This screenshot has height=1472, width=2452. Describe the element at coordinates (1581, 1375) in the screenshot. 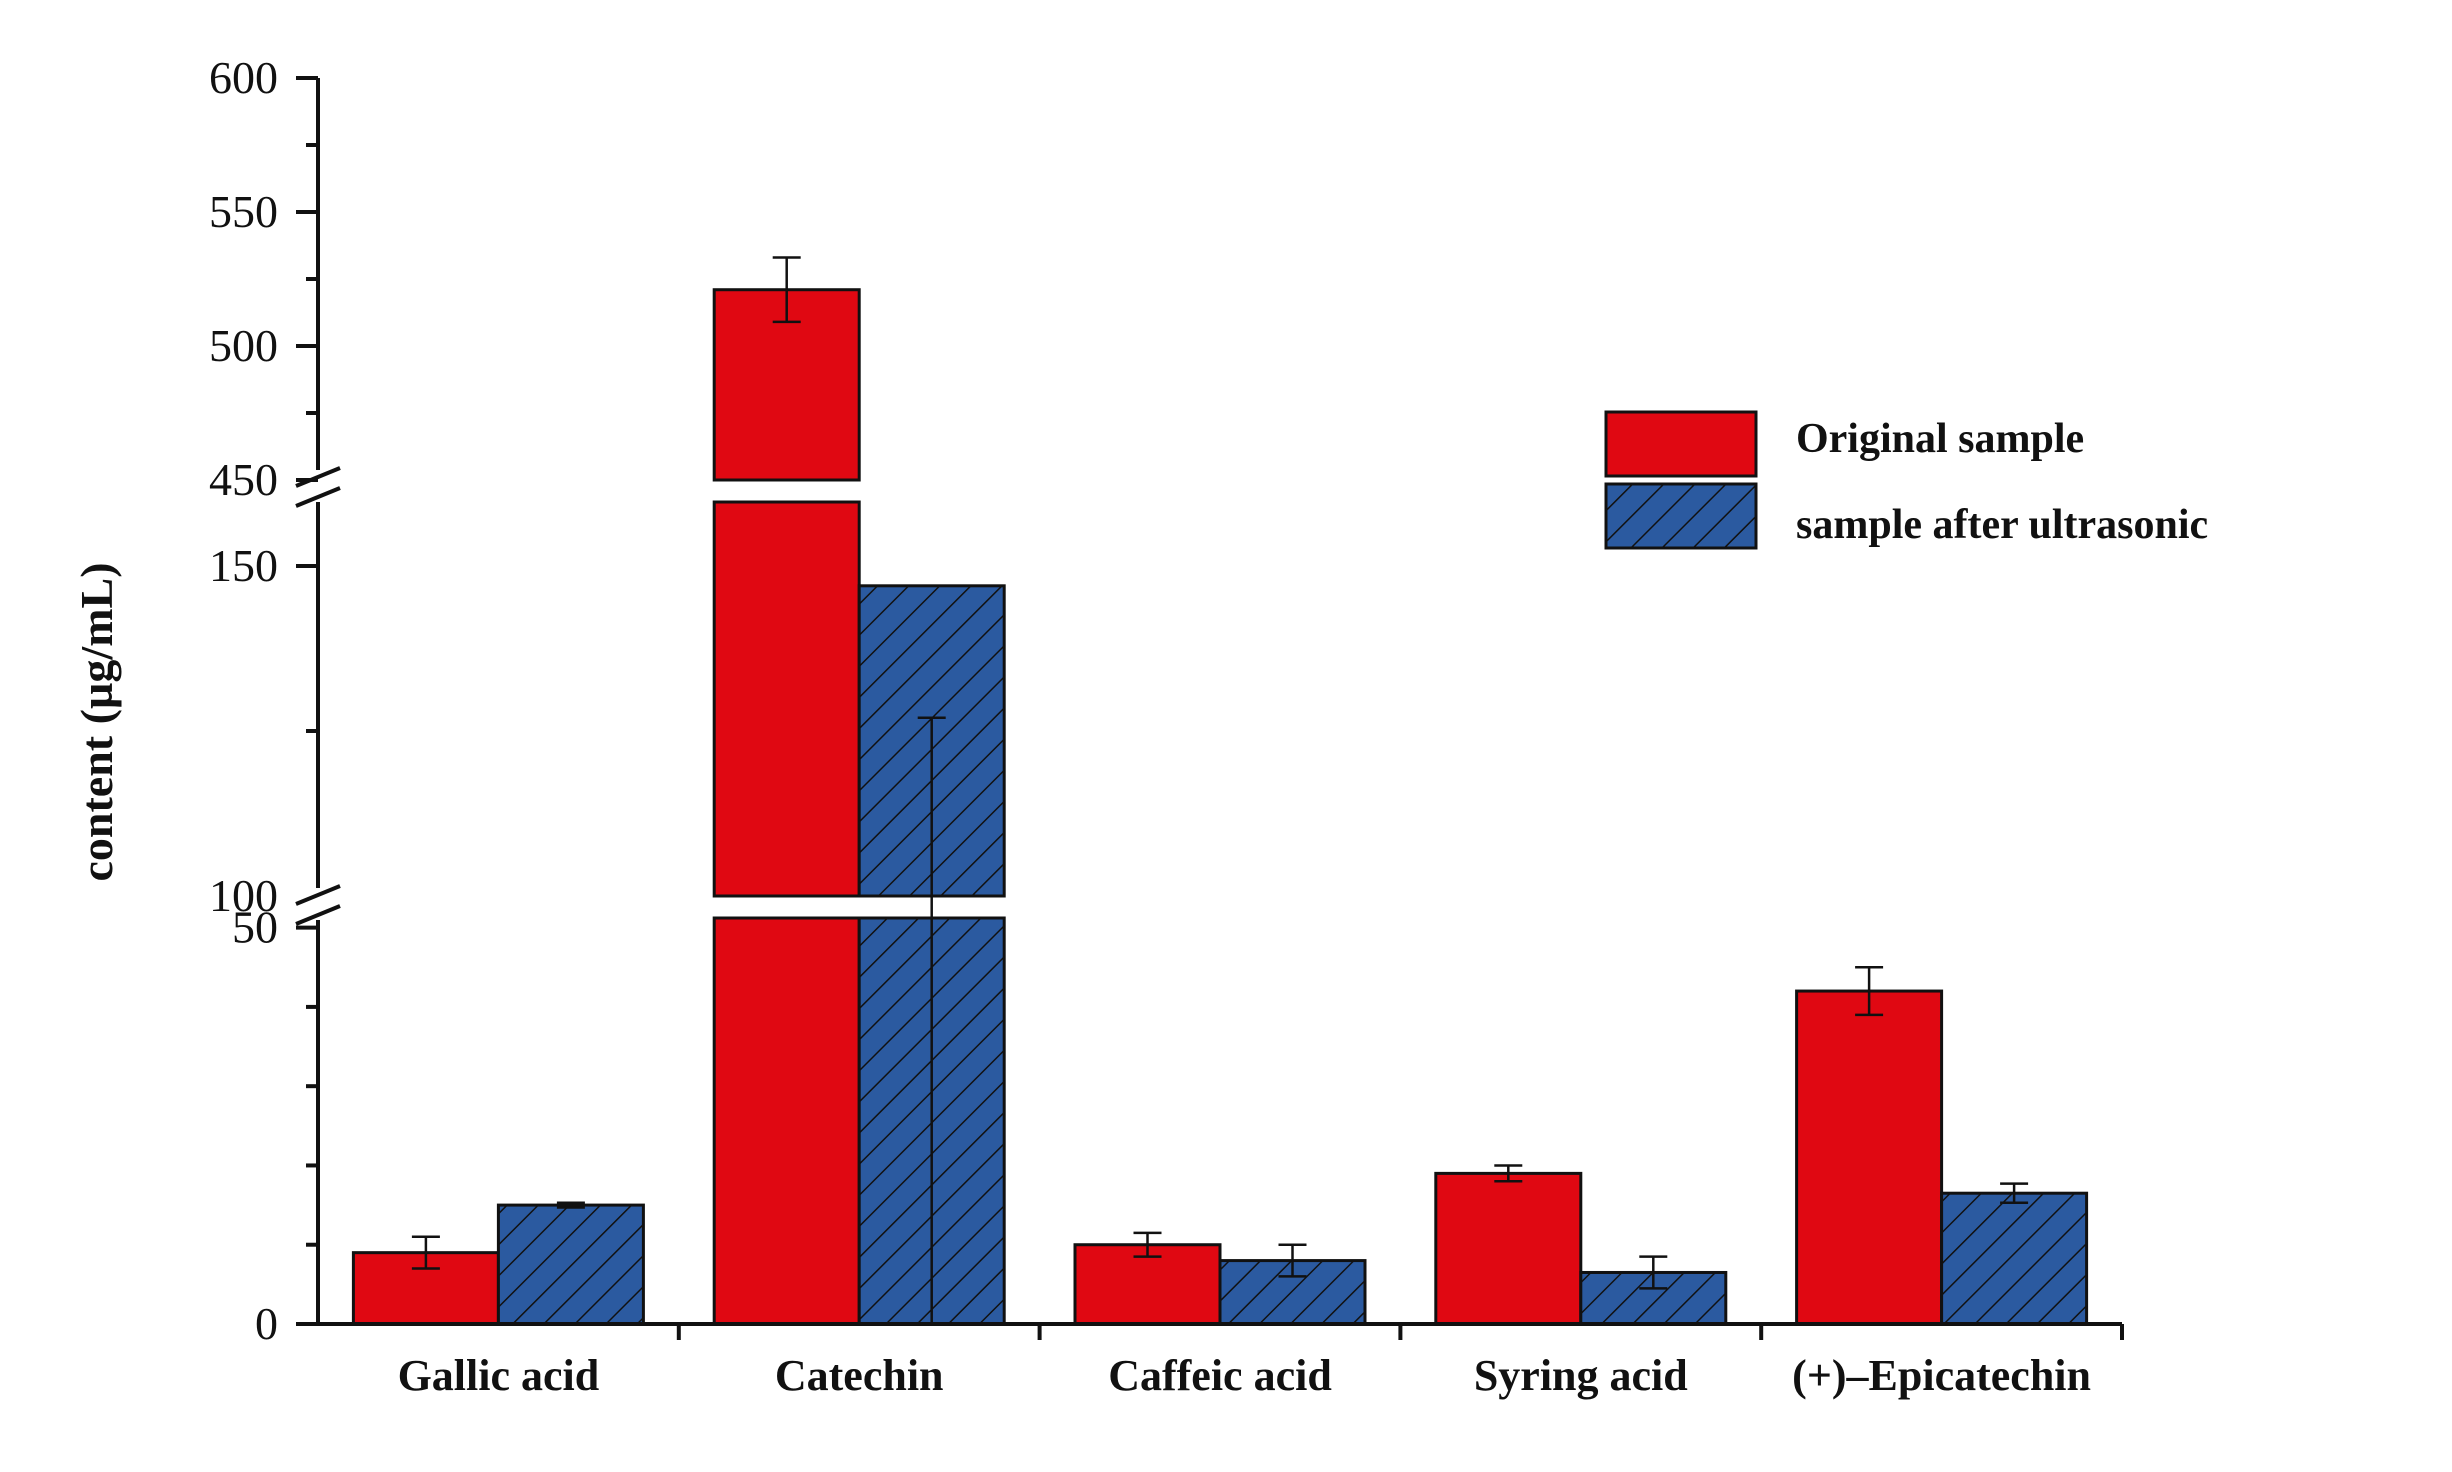

I see `category-label: Syring acid` at that location.